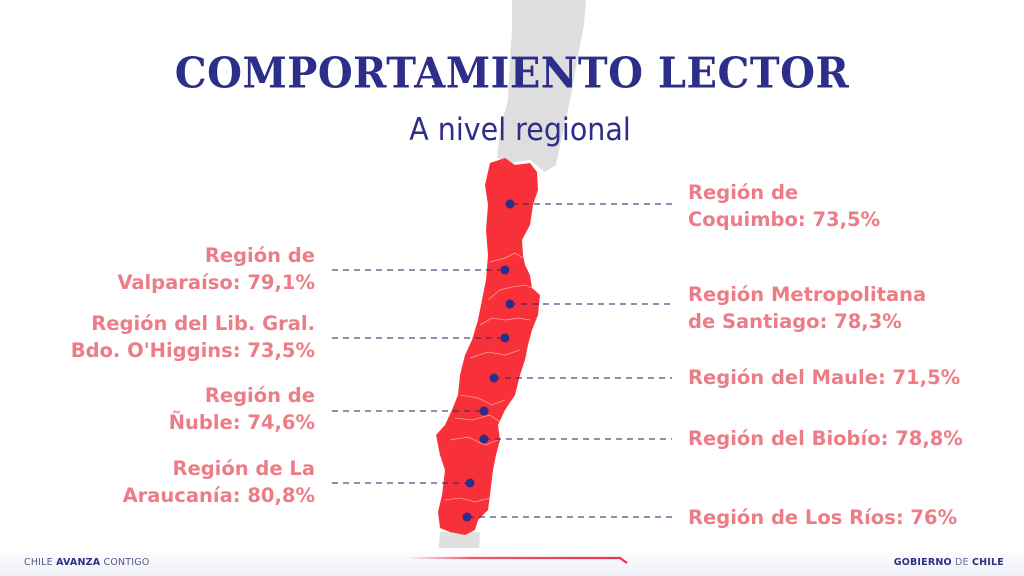 The height and width of the screenshot is (576, 1024). I want to click on label-biobio: Región del Biobío: 78,8%, so click(825, 438).